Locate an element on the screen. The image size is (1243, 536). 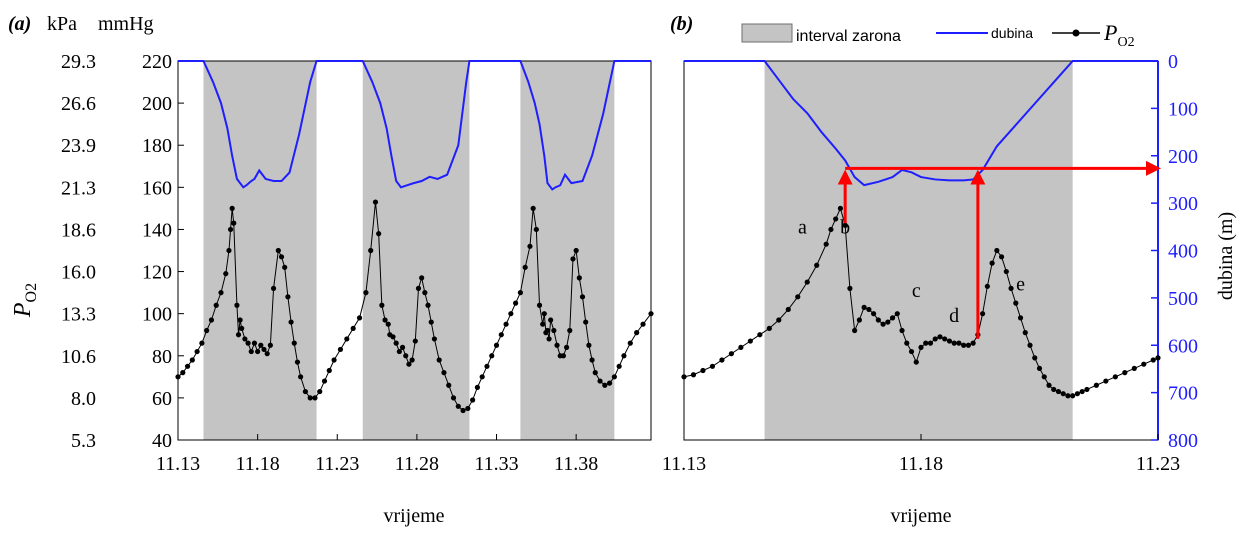
a-y-tick-label-mmhg-8: 200 is located at coordinates (157, 104).